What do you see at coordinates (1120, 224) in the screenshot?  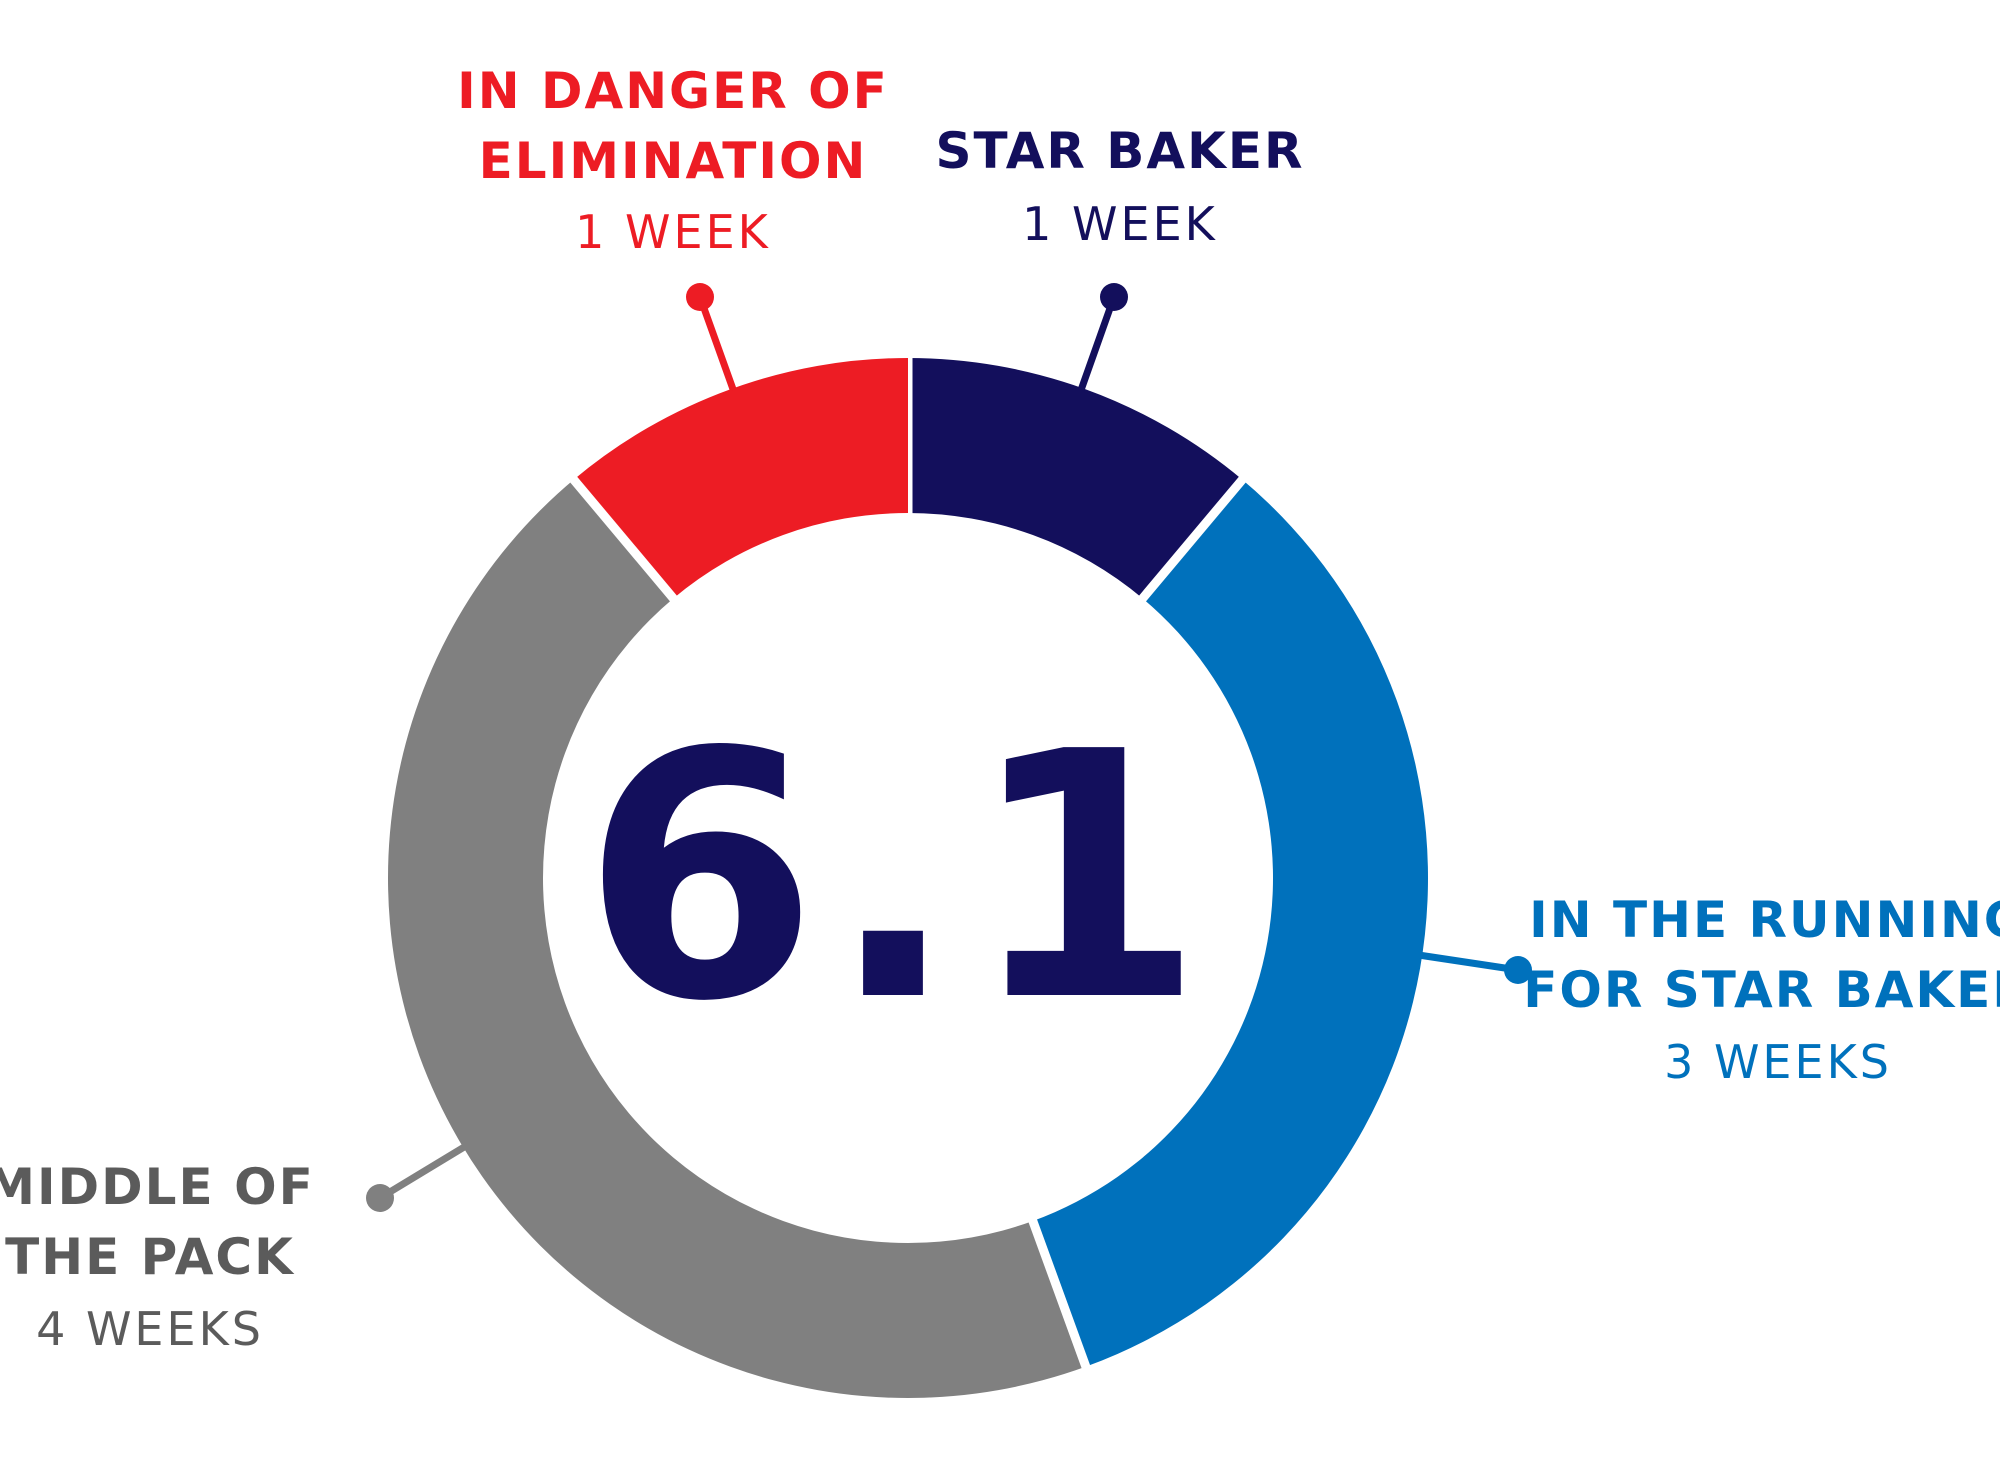 I see `label-star-baker-value: 1 WEEK` at bounding box center [1120, 224].